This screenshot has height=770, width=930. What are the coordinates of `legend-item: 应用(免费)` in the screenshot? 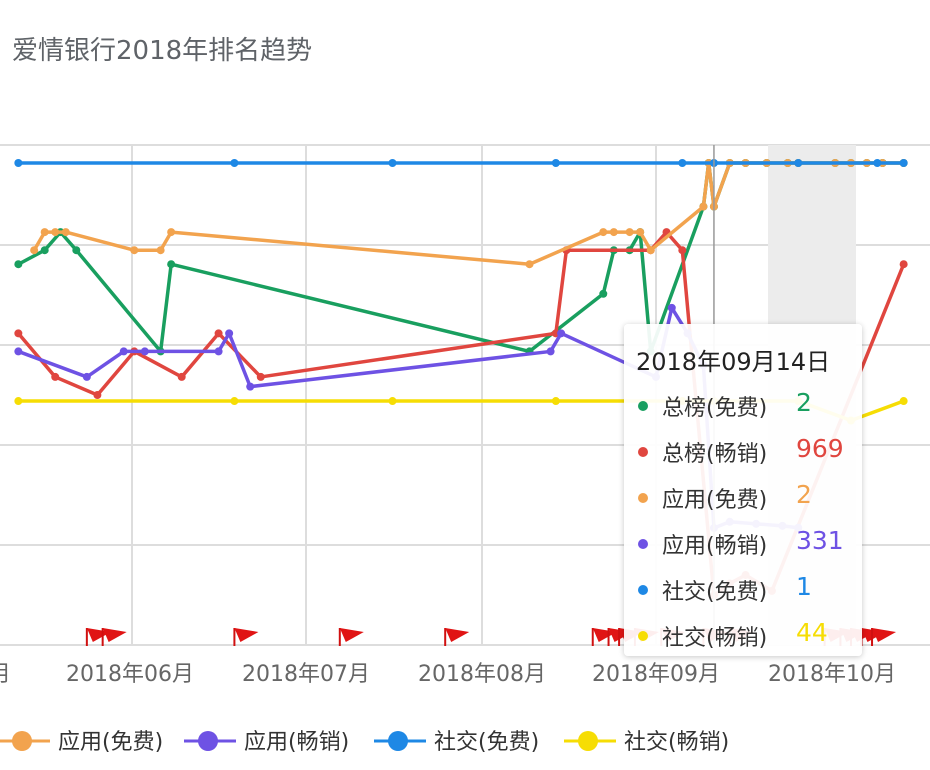 It's located at (81, 742).